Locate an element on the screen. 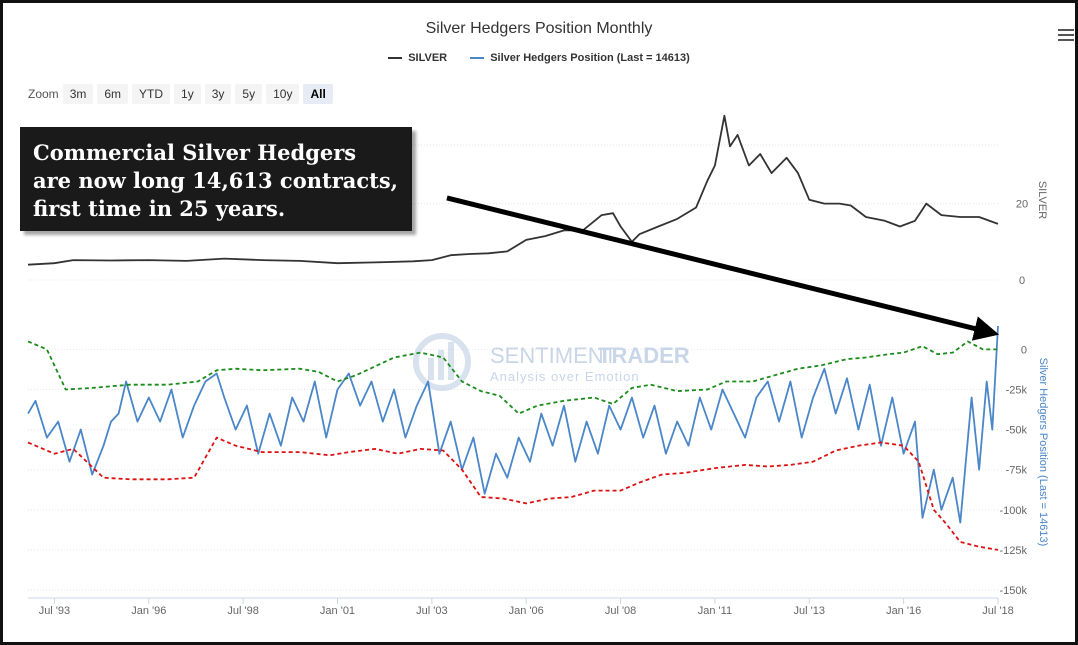 The image size is (1078, 645). watermark-logo-icon is located at coordinates (442, 362).